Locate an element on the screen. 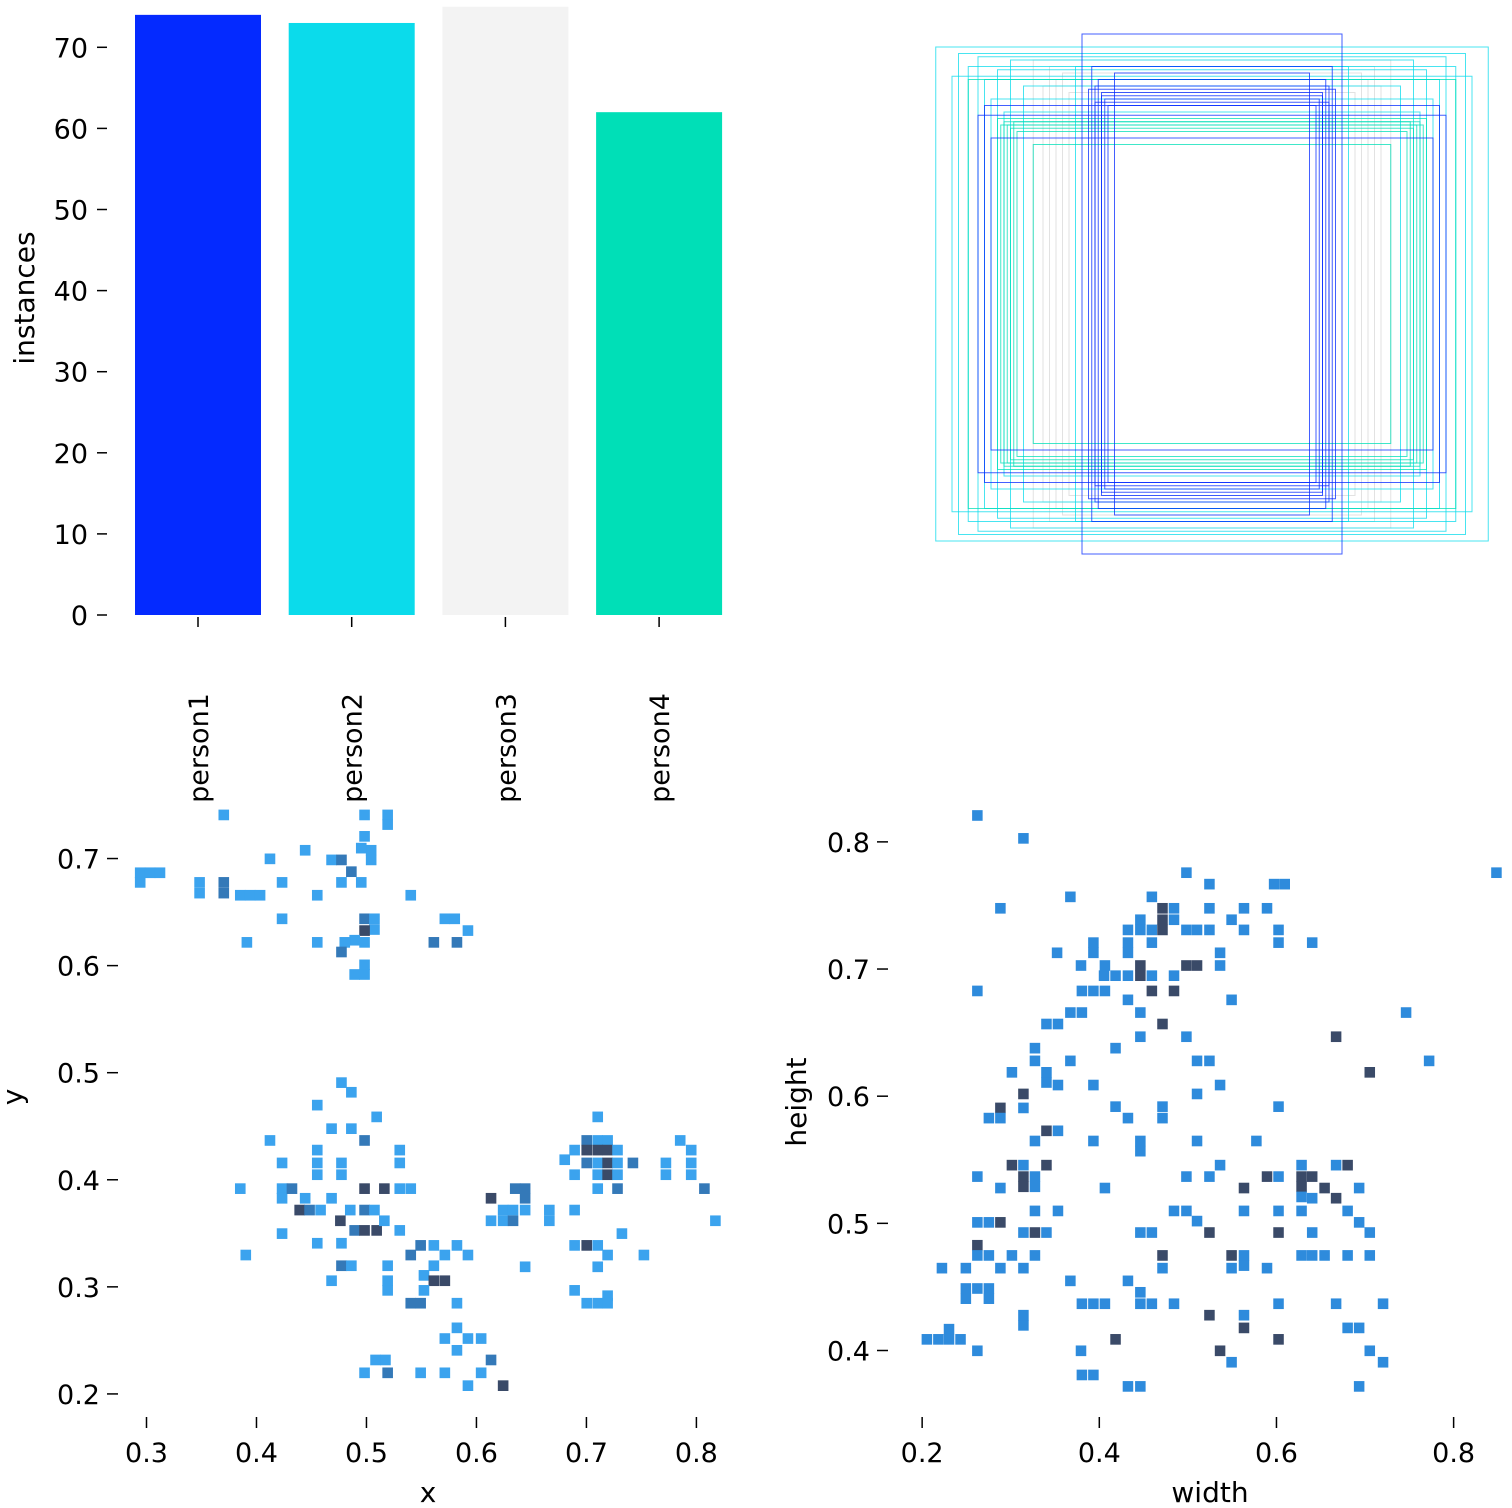 The height and width of the screenshot is (1508, 1512). label-box-person3 is located at coordinates (1212, 294).